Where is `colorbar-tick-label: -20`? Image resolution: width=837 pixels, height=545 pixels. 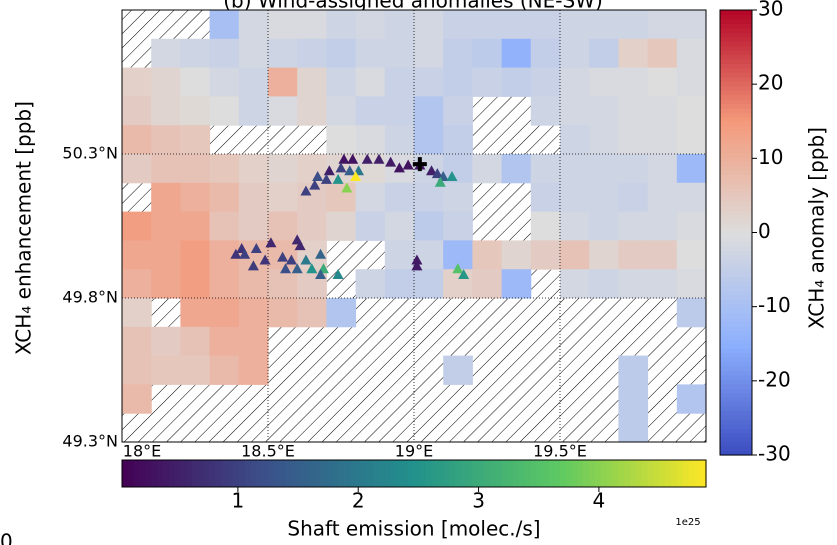
colorbar-tick-label: -20 is located at coordinates (774, 379).